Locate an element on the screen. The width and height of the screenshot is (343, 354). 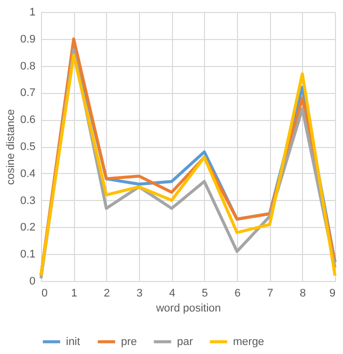
legend-label: init is located at coordinates (73, 342).